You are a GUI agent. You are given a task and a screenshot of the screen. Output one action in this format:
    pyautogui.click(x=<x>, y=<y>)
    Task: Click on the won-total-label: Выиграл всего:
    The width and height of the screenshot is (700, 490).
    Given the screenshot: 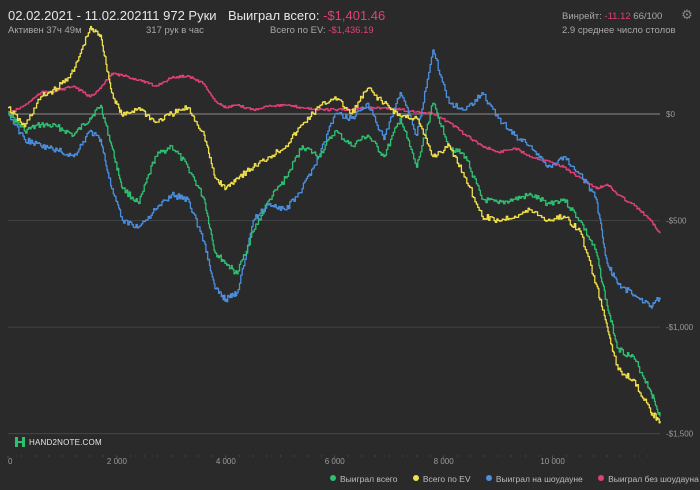 What is the action you would take?
    pyautogui.click(x=274, y=15)
    